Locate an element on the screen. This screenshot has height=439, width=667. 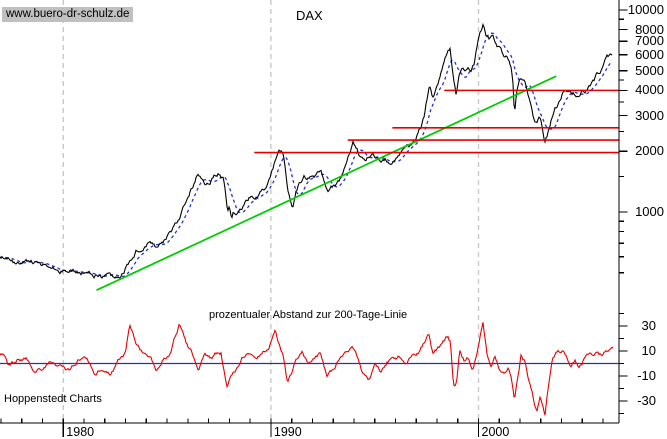
chart-source: Hoppenstedt Charts is located at coordinates (53, 399).